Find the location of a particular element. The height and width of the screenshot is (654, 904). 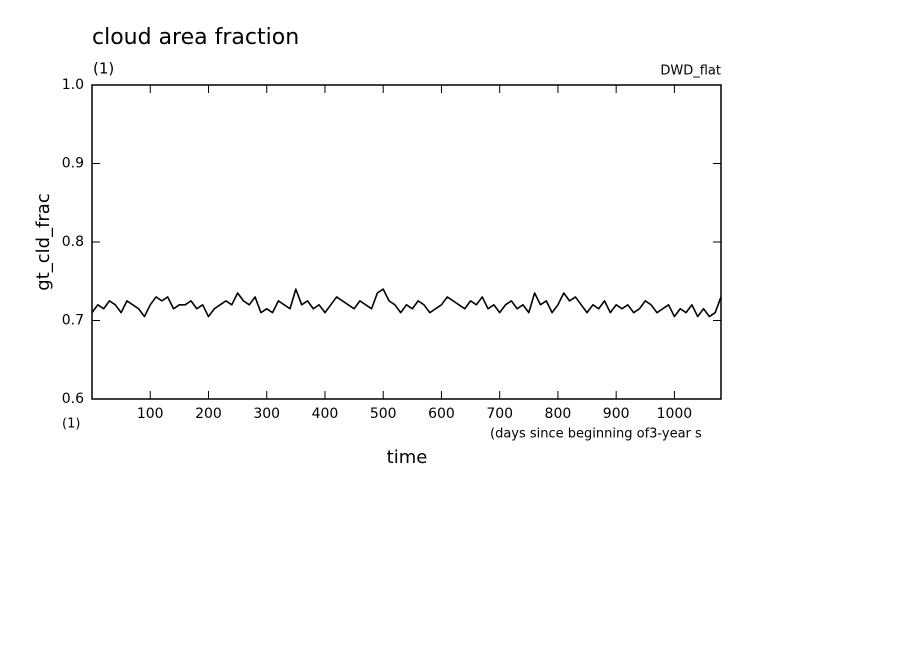

x-tick-label: 800 is located at coordinates (558, 414).